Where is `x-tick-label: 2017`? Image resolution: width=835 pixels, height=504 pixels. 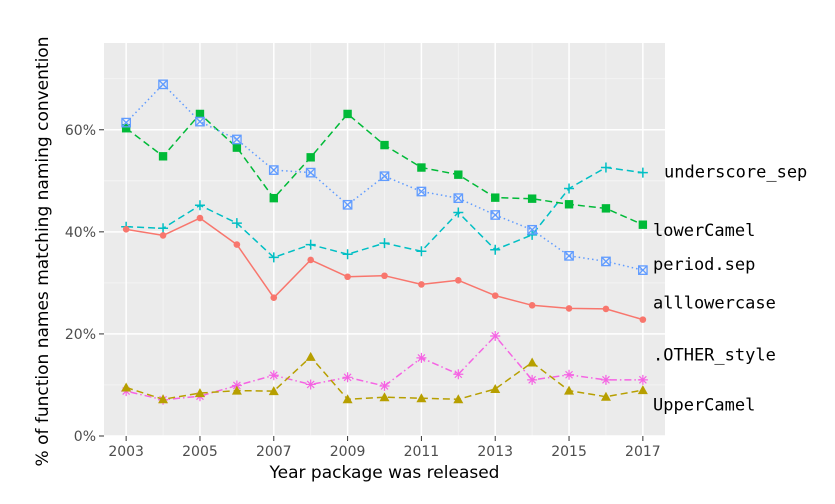 x-tick-label: 2017 is located at coordinates (643, 452).